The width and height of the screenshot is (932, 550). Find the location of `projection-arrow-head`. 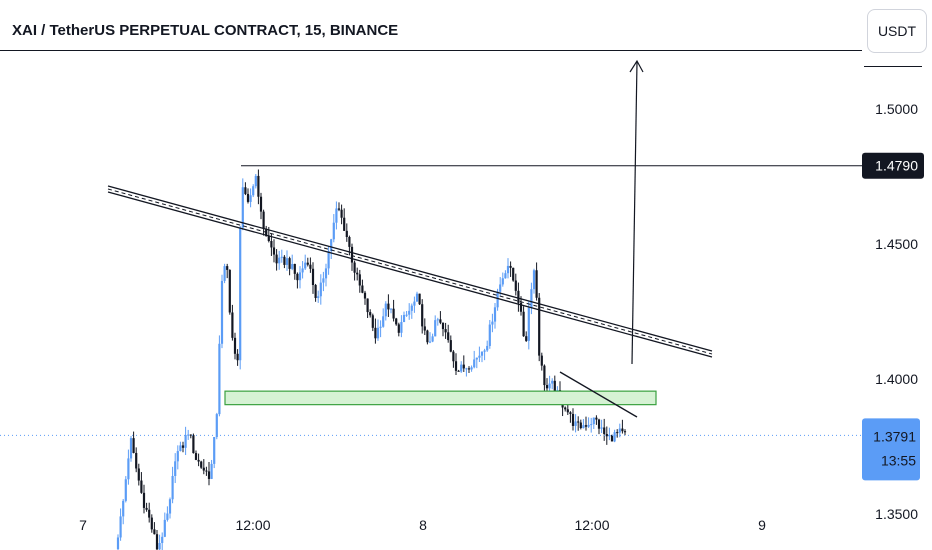

projection-arrow-head is located at coordinates (636, 66).